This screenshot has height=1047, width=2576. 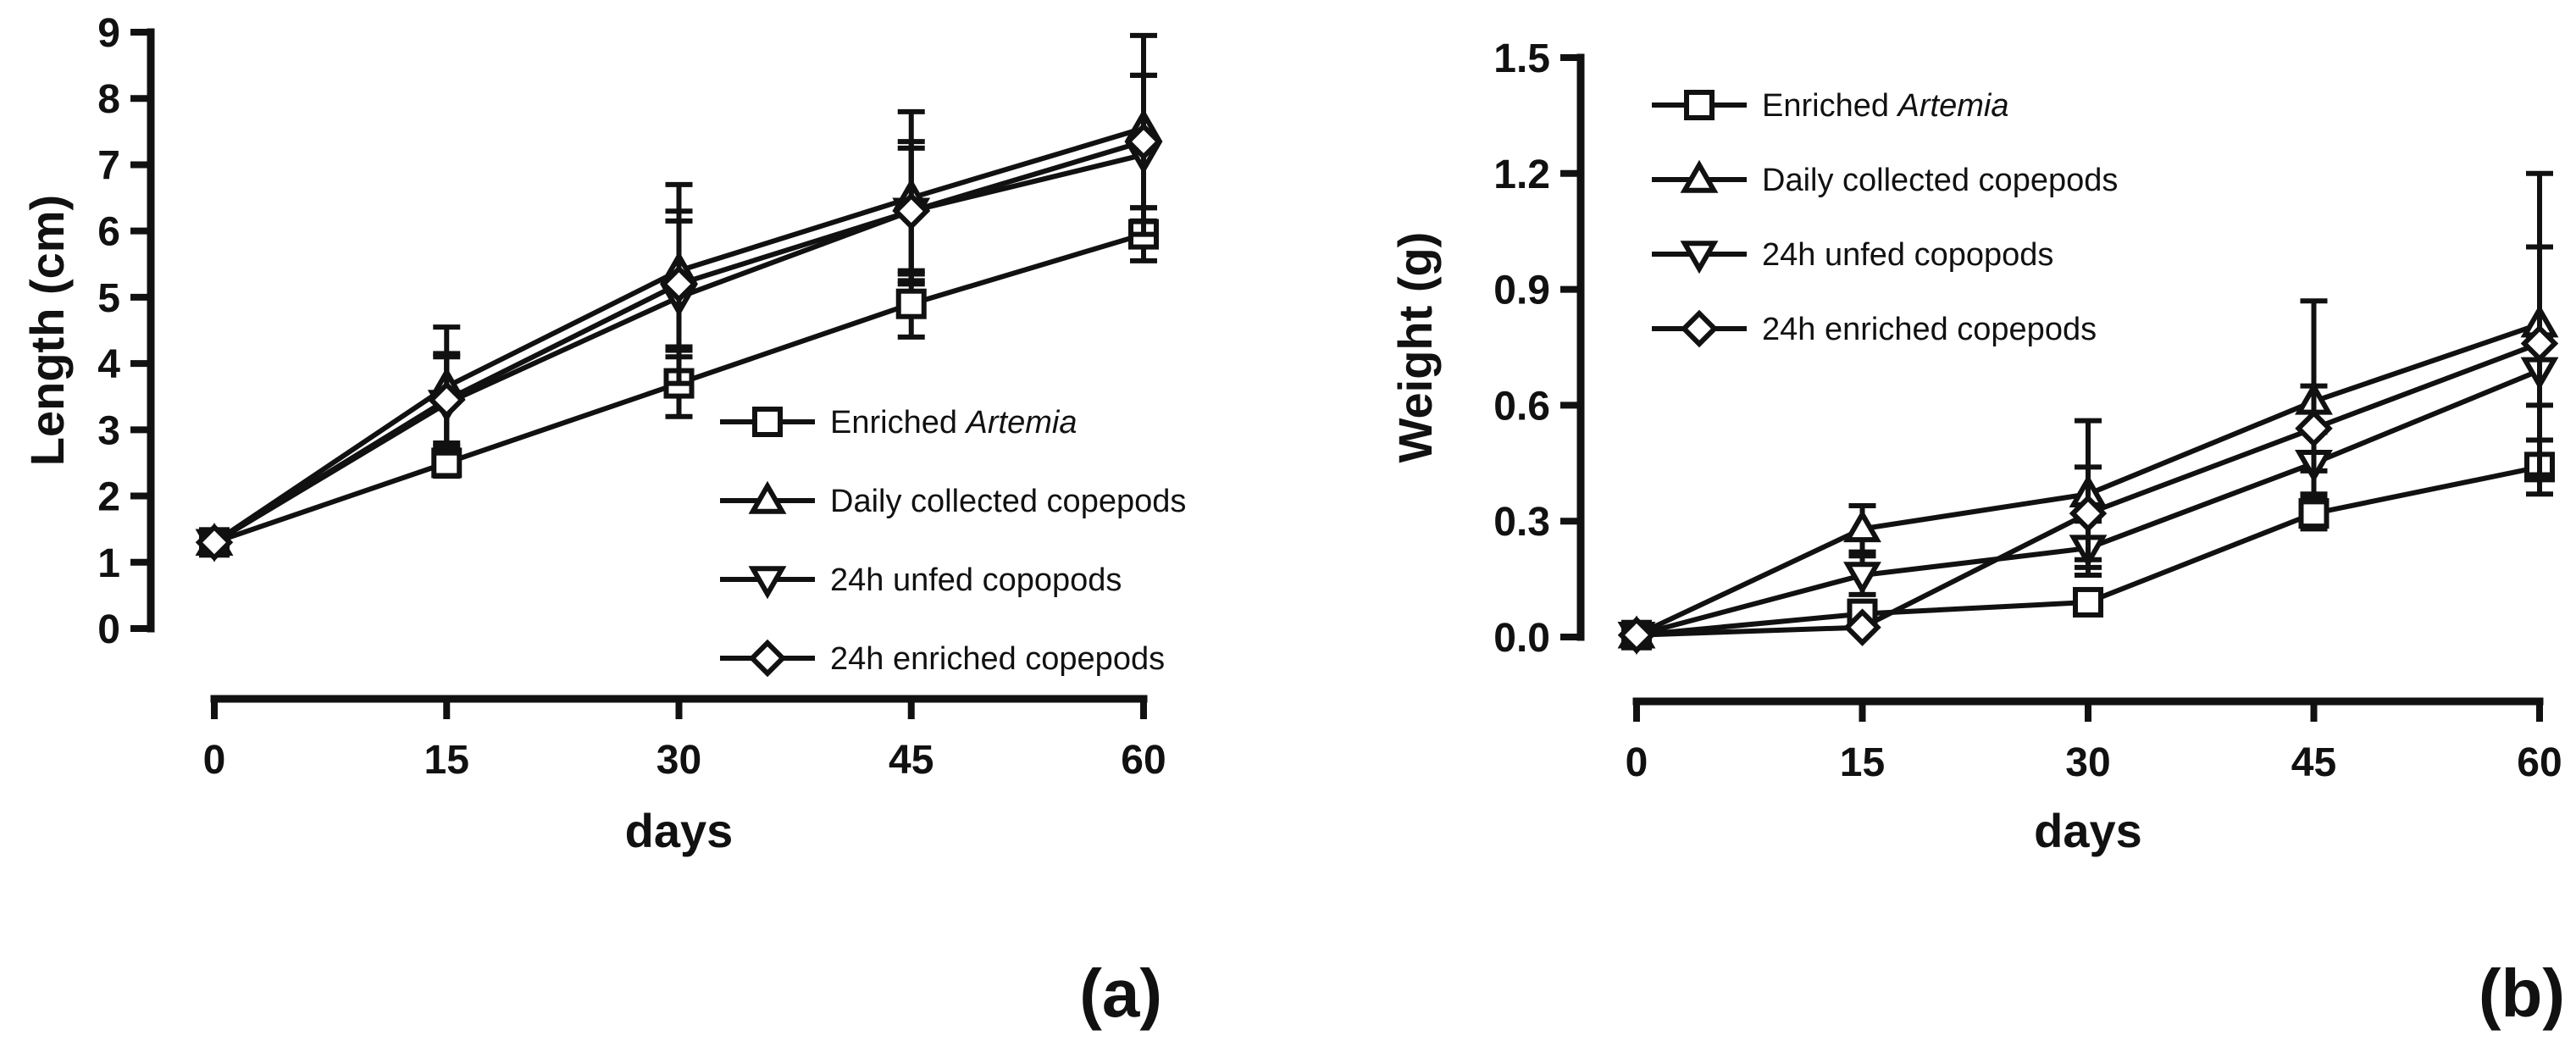 I want to click on y-axis-title: Weight (g), so click(x=1415, y=347).